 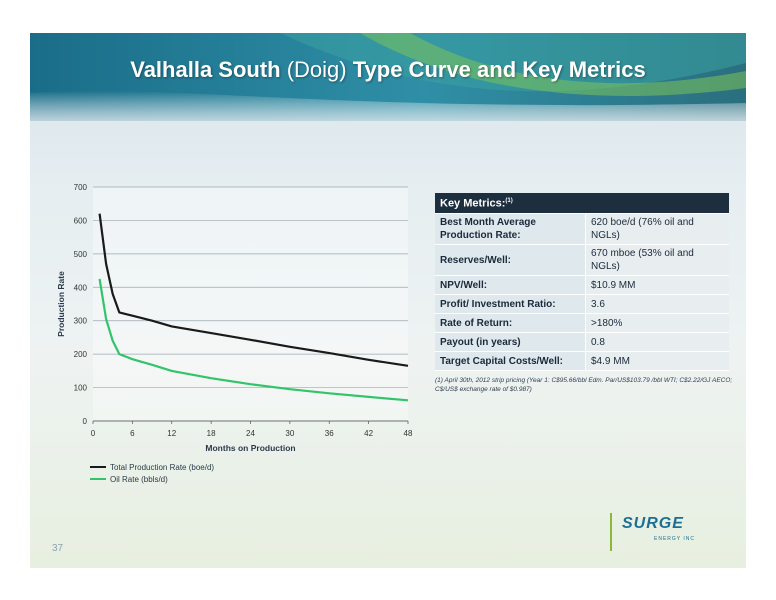 I want to click on metric-value: 620 boe/d (76% oil and NGLs), so click(x=657, y=229).